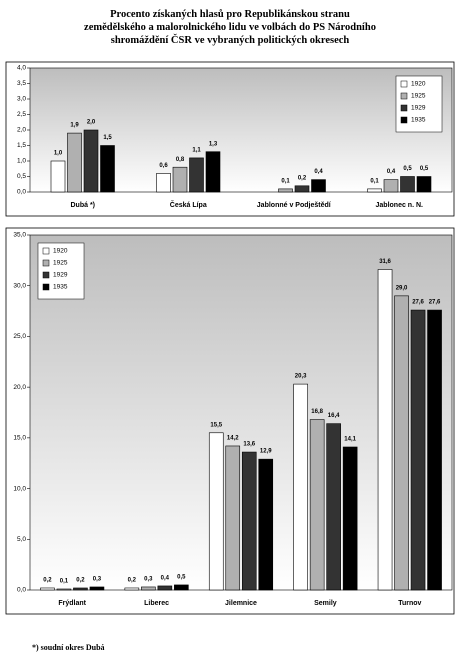 The width and height of the screenshot is (459, 665). Describe the element at coordinates (19, 488) in the screenshot. I see `y-tick-label: 10,0` at that location.